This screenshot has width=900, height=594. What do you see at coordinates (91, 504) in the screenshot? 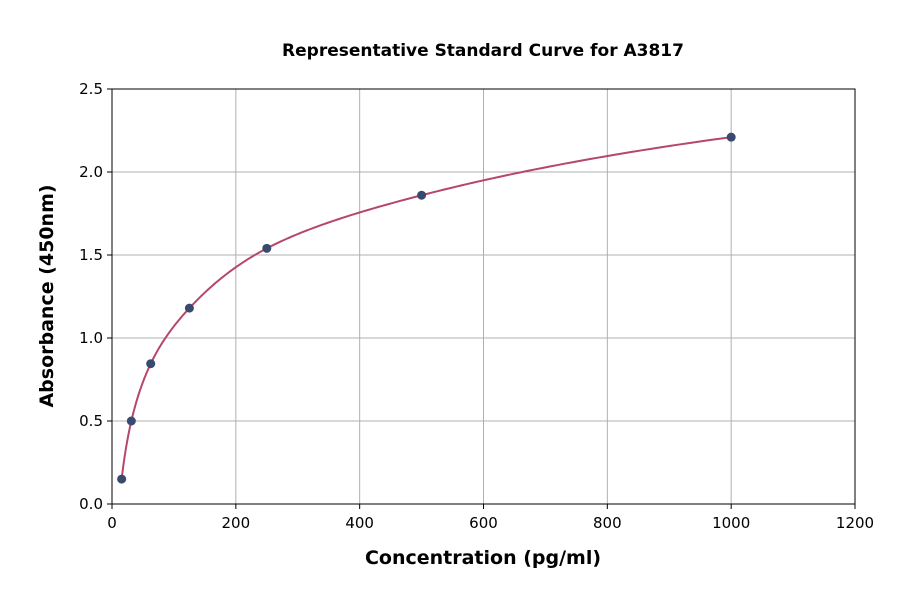
I see `y-tick-label: 0.0` at bounding box center [91, 504].